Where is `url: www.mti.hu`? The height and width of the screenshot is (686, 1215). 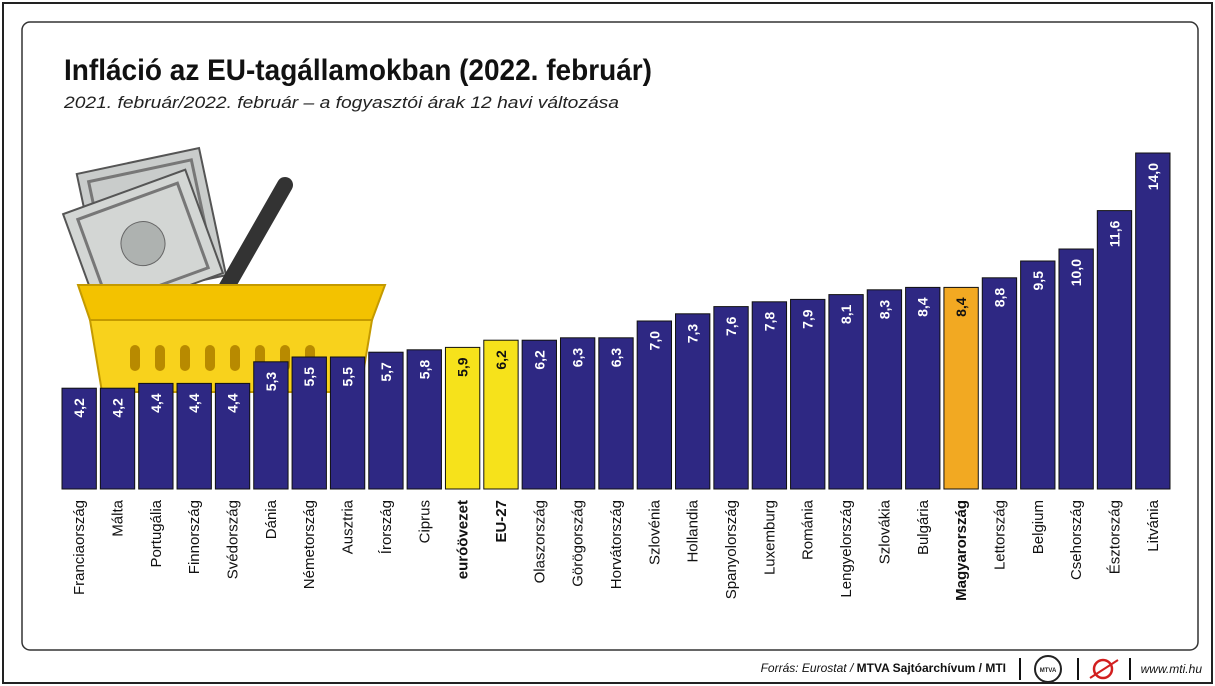 url: www.mti.hu is located at coordinates (1172, 669).